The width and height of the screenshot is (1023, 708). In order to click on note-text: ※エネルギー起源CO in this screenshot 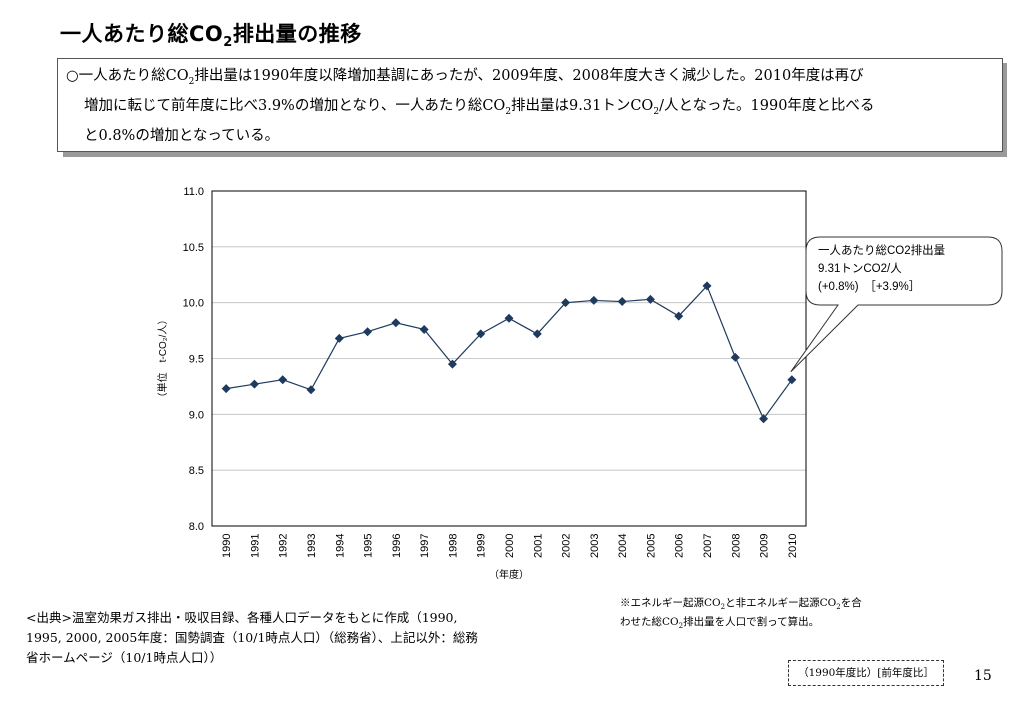, I will do `click(670, 603)`.